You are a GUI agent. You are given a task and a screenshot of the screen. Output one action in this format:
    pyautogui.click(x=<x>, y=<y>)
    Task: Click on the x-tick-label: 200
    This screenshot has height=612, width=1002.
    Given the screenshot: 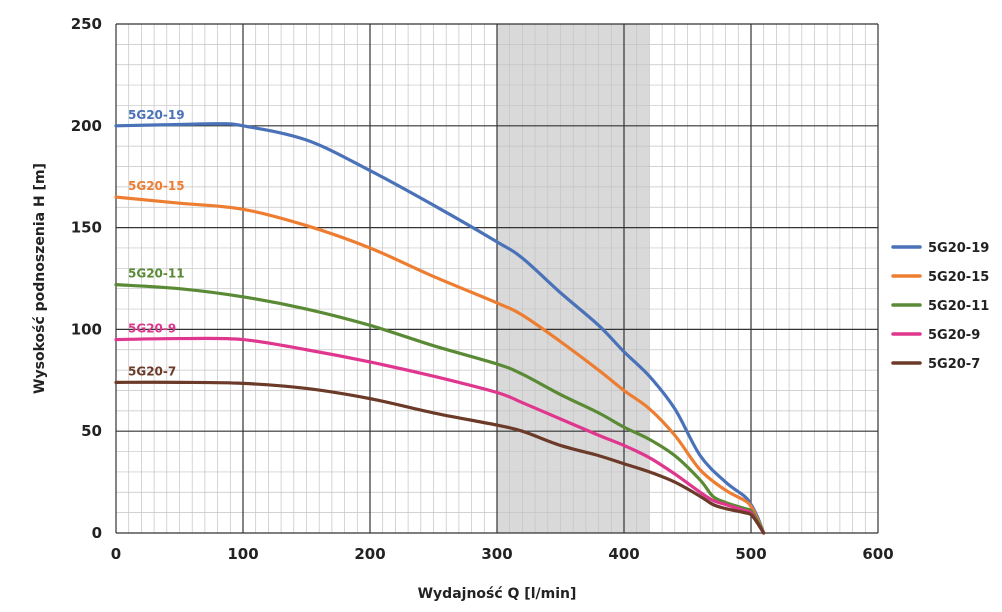 What is the action you would take?
    pyautogui.click(x=369, y=554)
    